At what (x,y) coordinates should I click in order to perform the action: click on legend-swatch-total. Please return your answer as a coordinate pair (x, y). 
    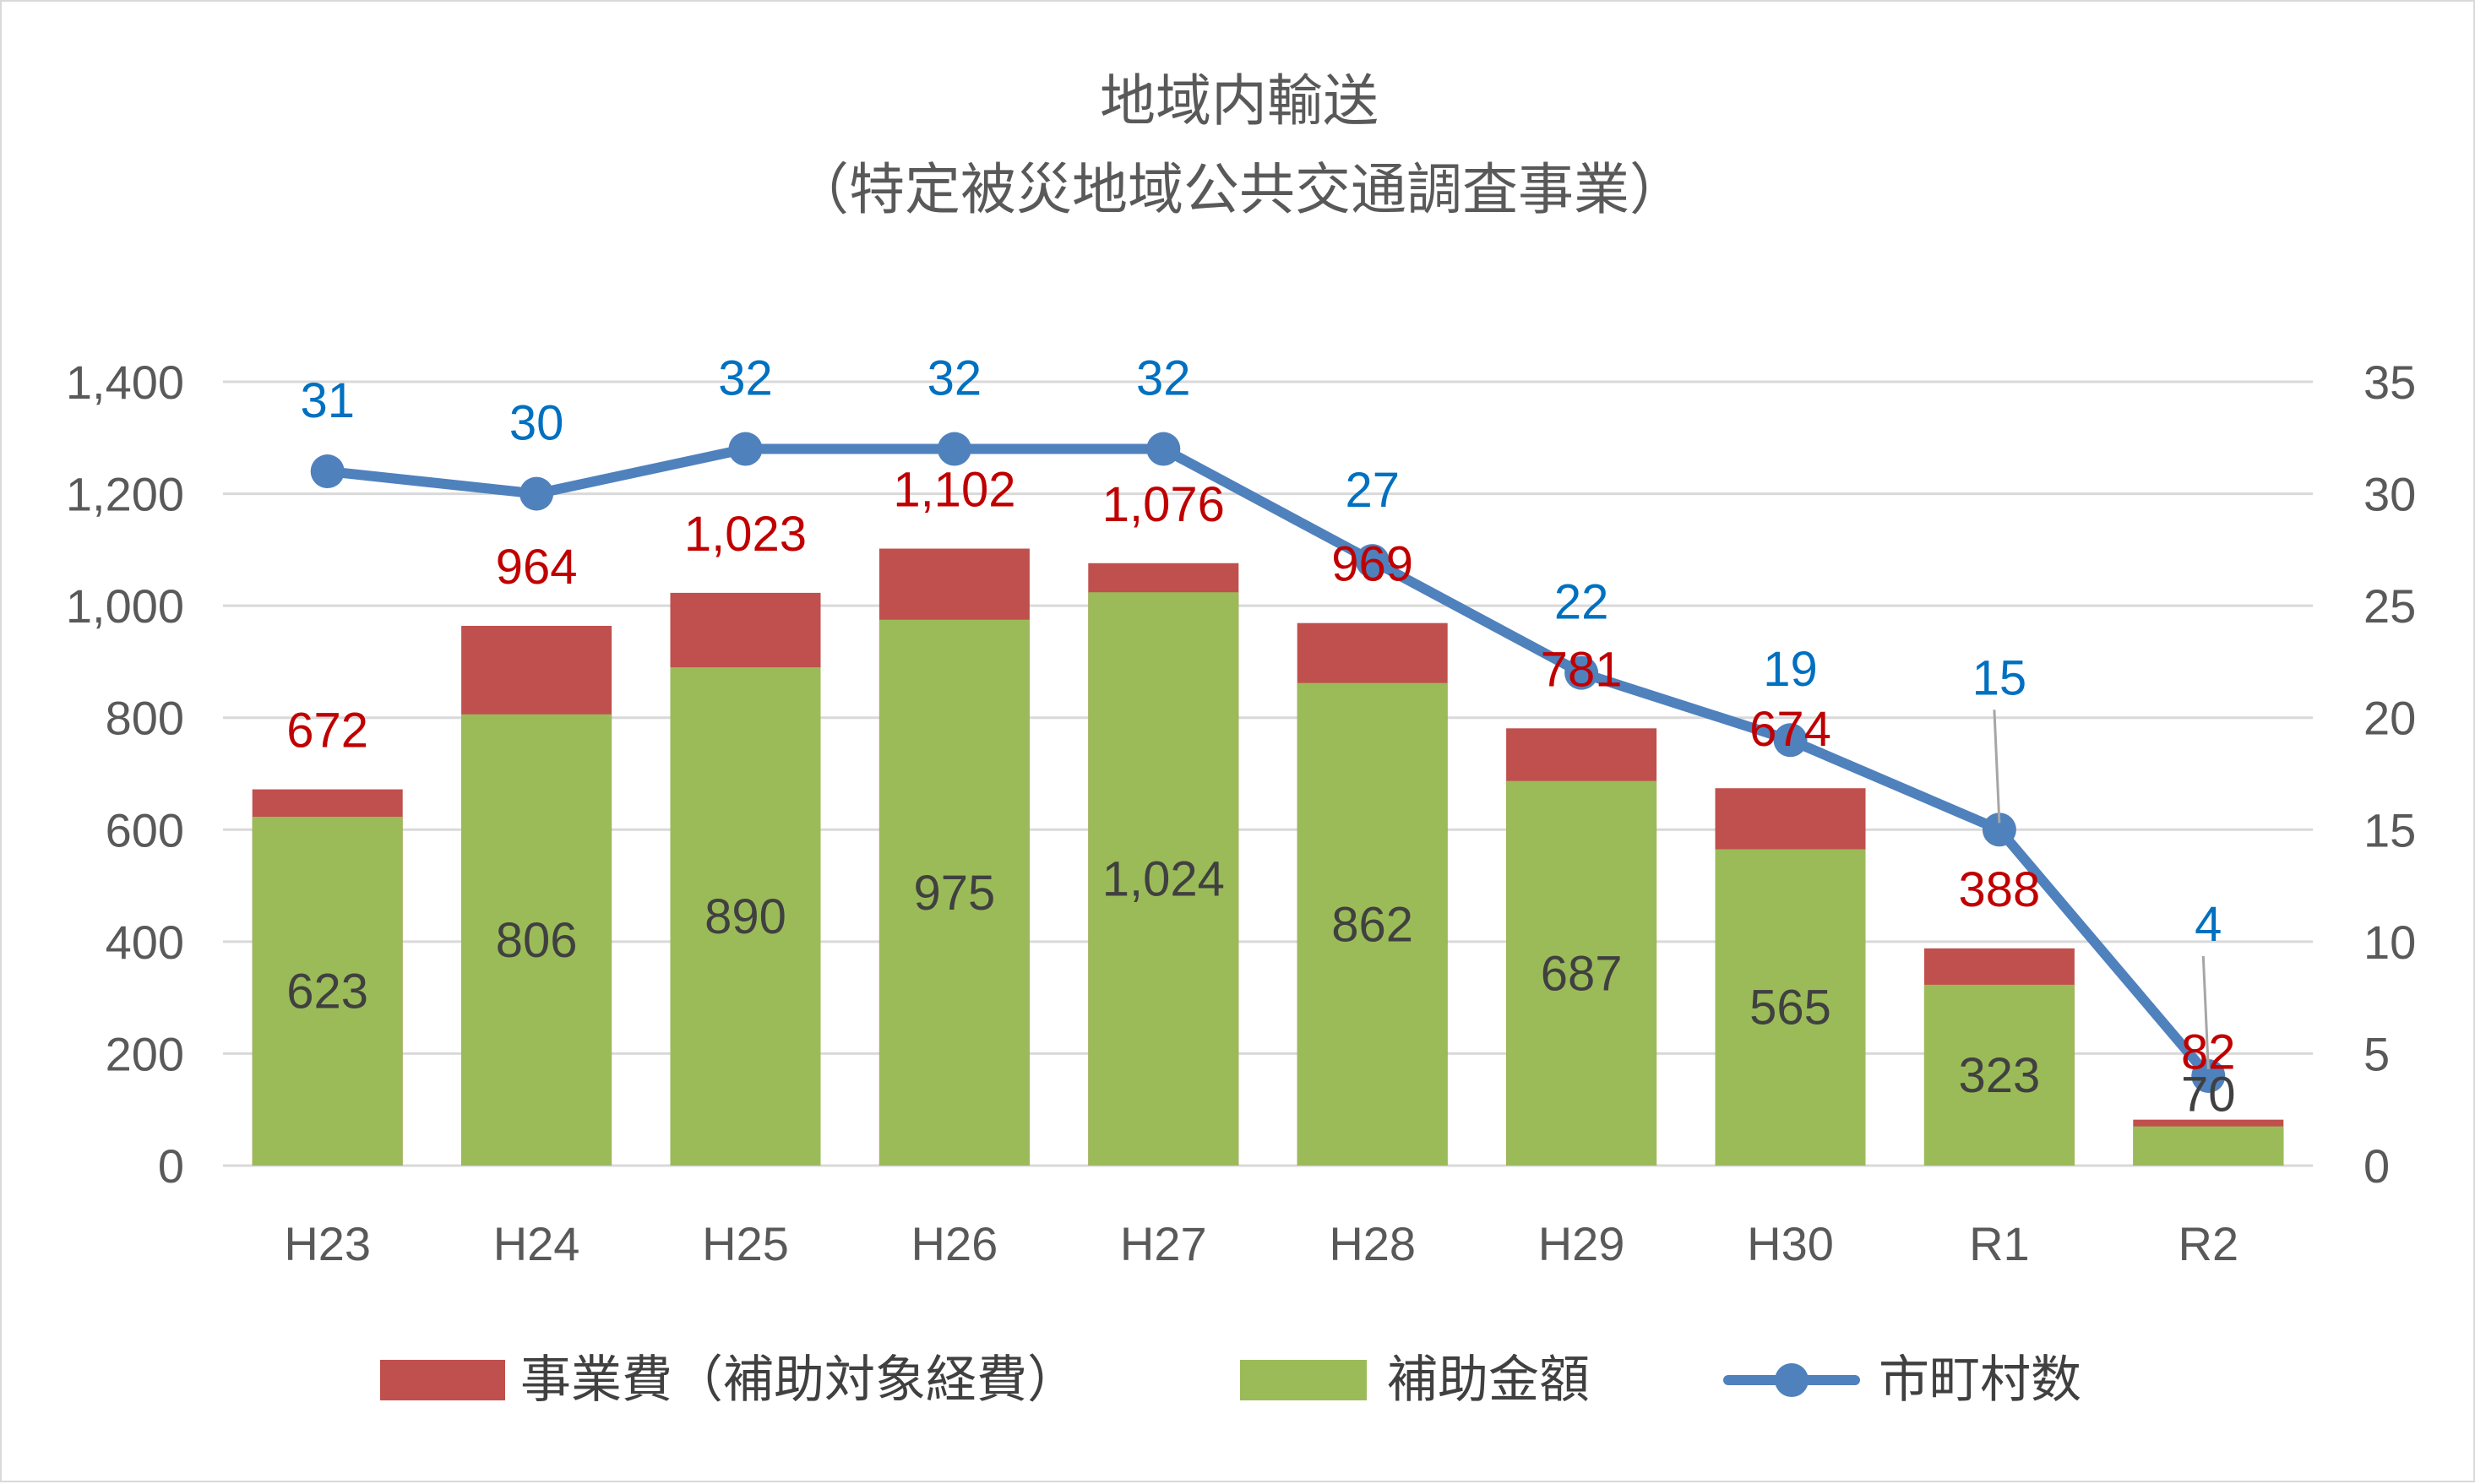
    Looking at the image, I should click on (443, 1380).